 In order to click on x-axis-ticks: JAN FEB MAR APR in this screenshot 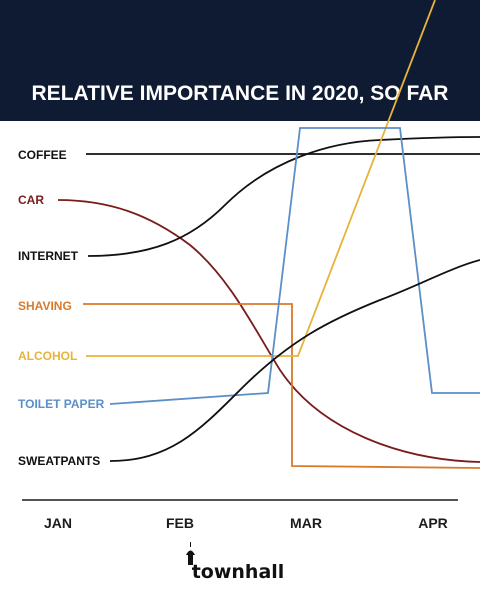, I will do `click(246, 523)`.